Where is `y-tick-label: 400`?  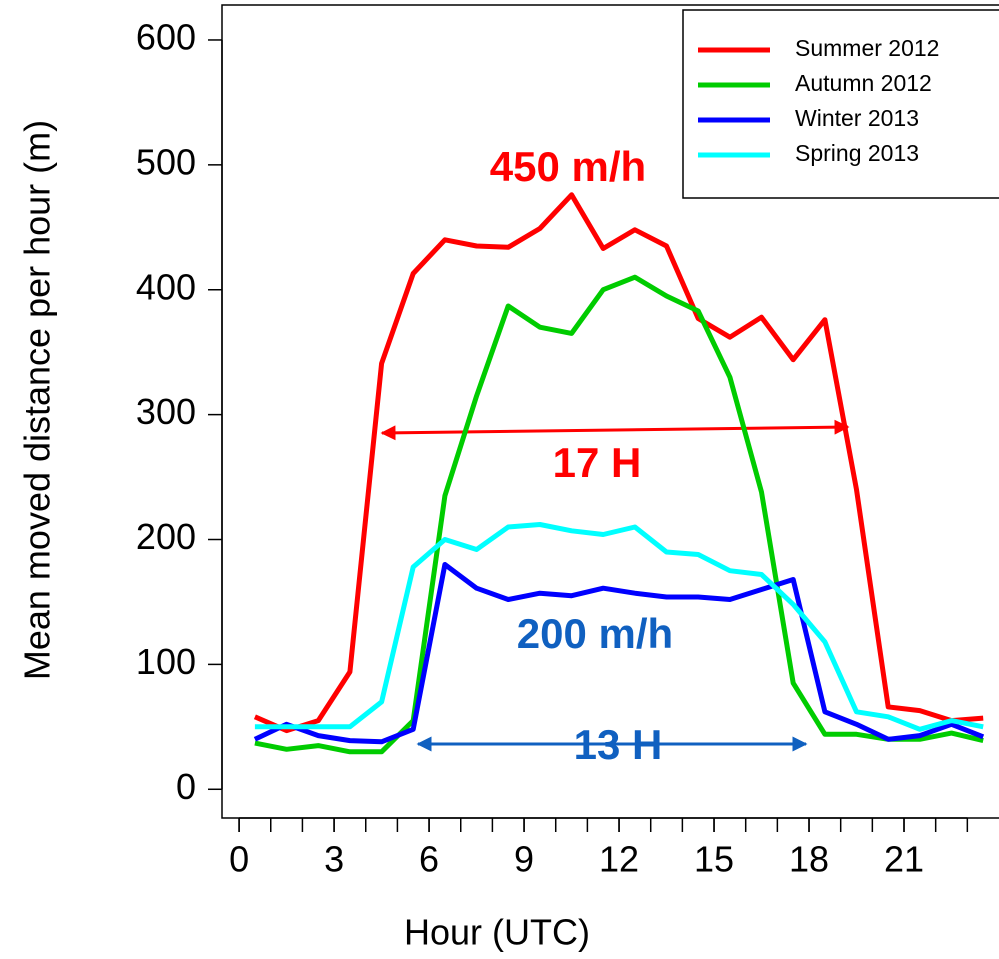 y-tick-label: 400 is located at coordinates (166, 286).